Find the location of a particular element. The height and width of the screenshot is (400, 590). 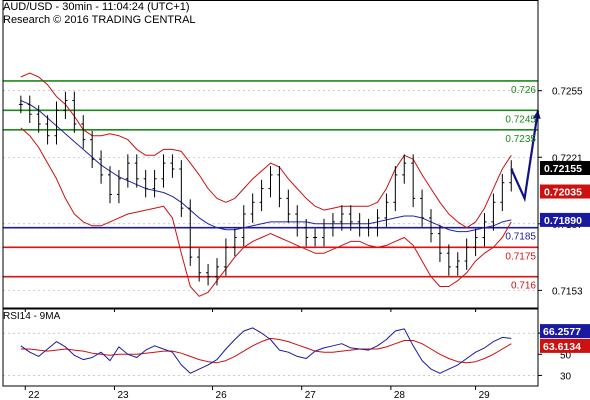

rsi-ma-line is located at coordinates (266, 350).